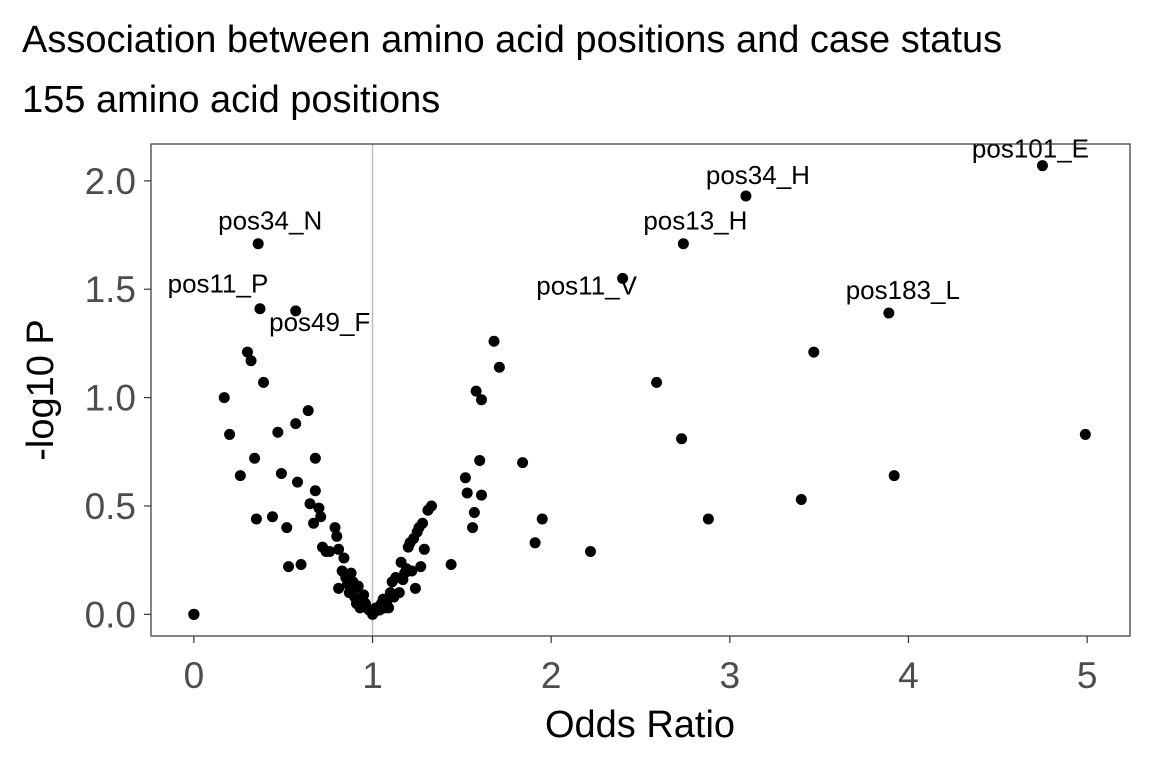 This screenshot has width=1152, height=768. Describe the element at coordinates (110, 614) in the screenshot. I see `y-tick-label: 0.0` at that location.